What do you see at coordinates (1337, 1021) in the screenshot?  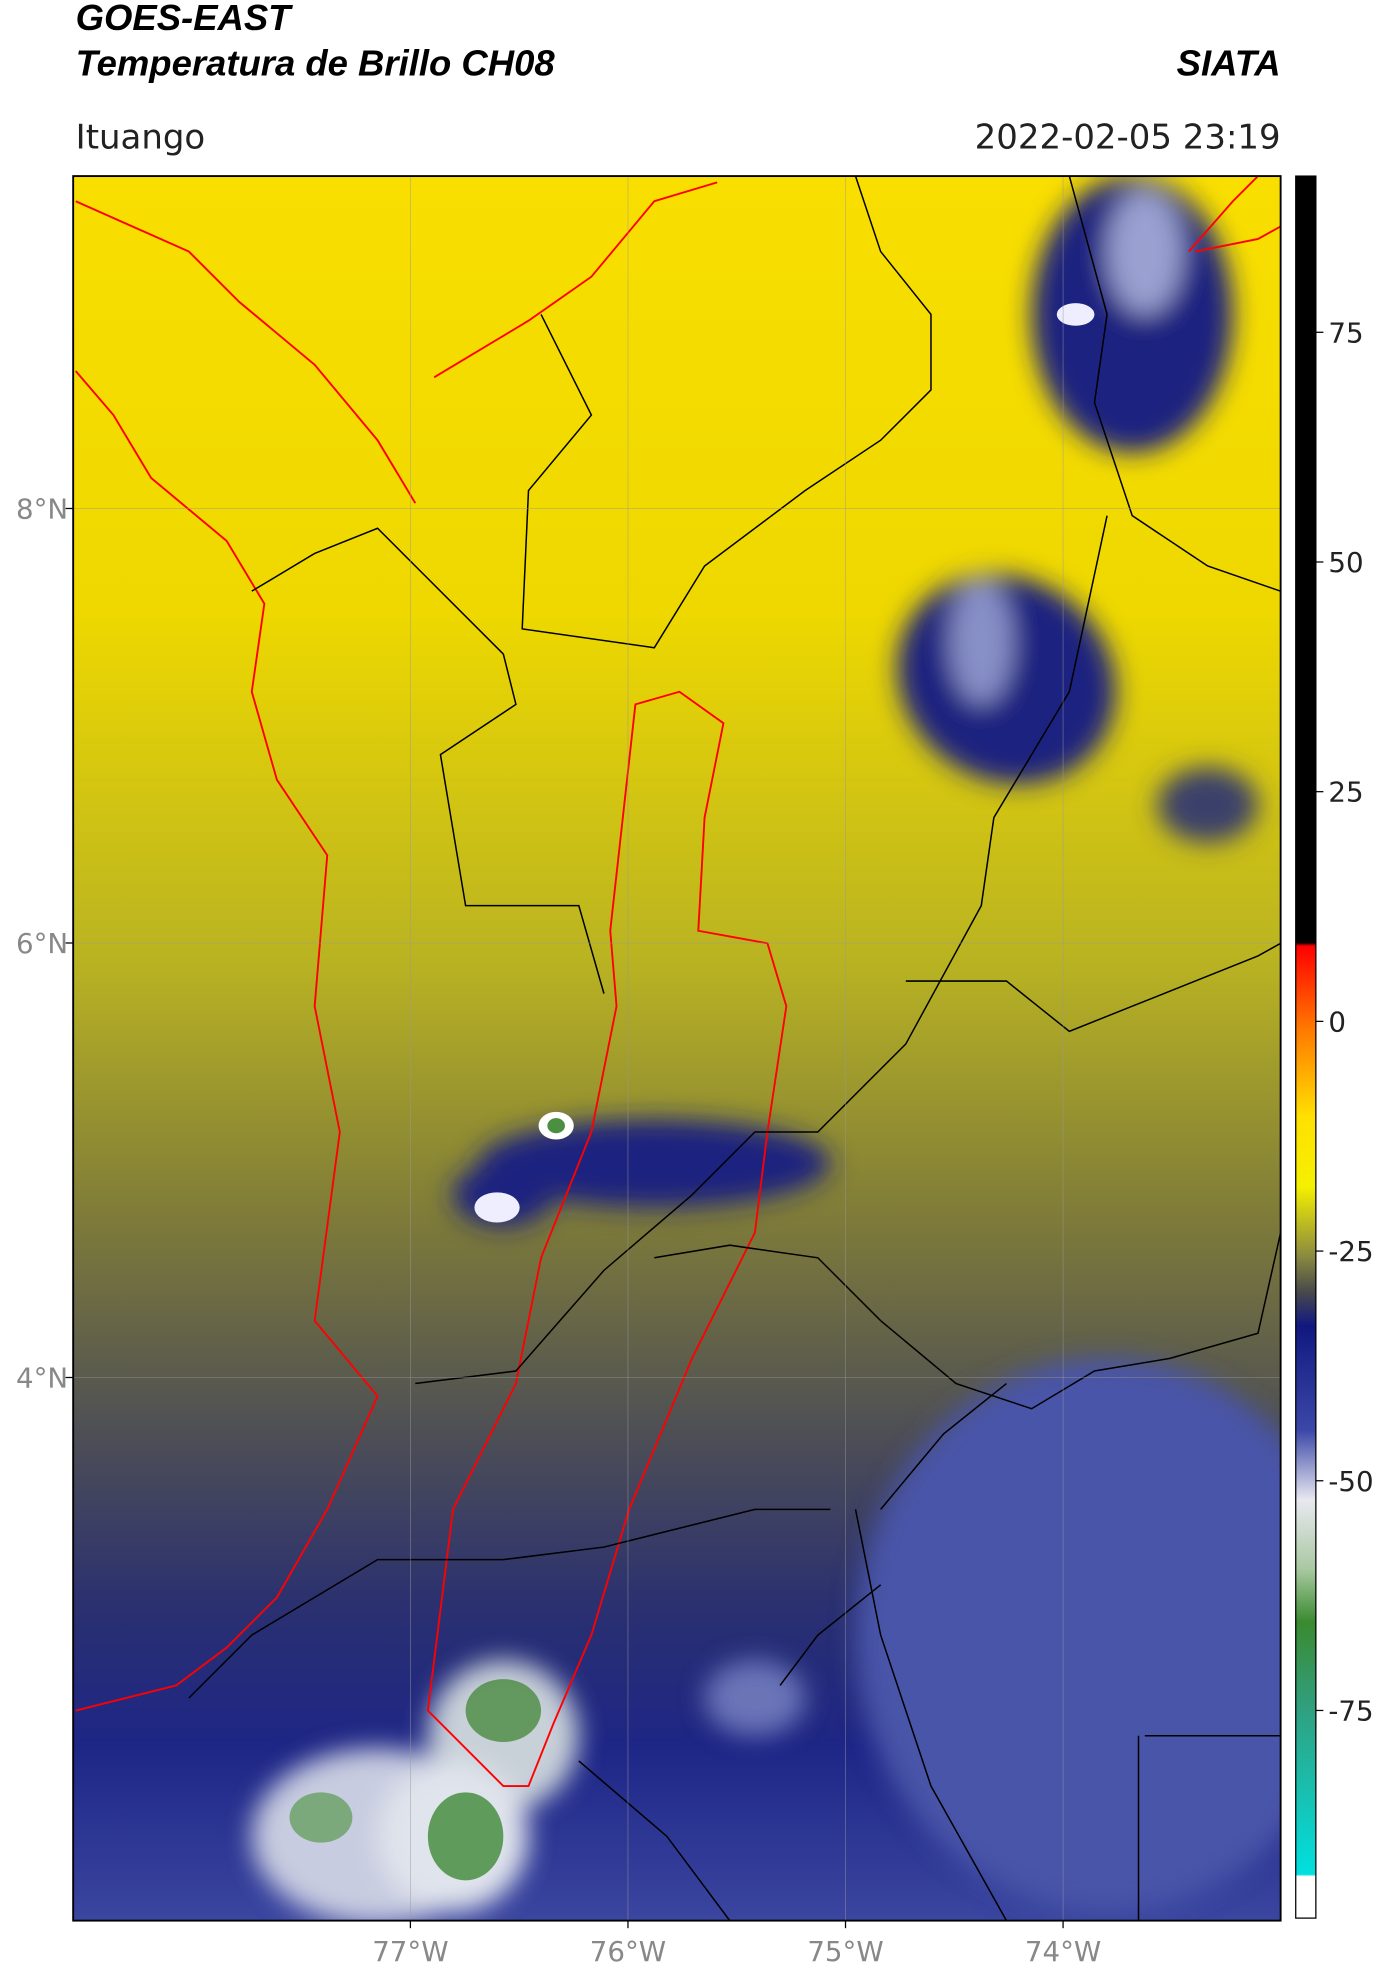 I see `colorbar-label: 0` at bounding box center [1337, 1021].